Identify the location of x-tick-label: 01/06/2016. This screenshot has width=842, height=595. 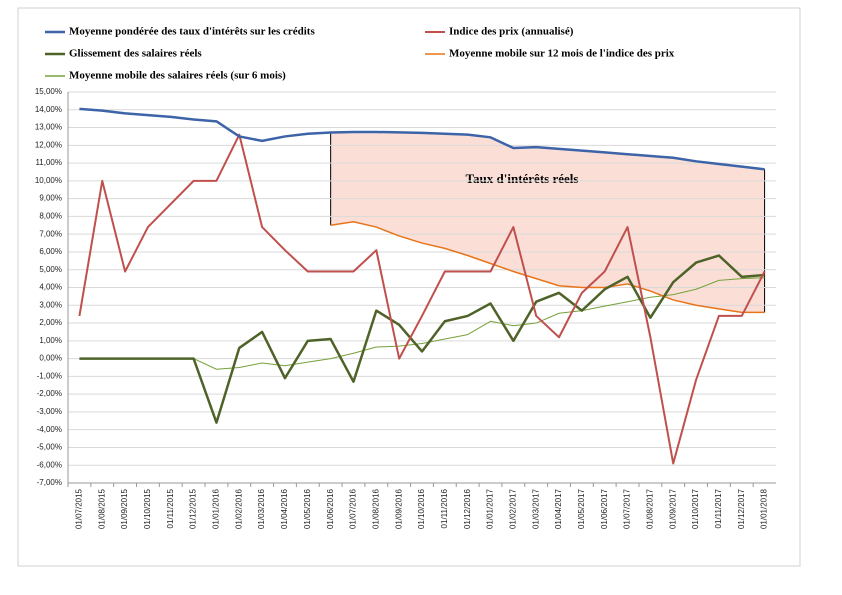
(330, 508).